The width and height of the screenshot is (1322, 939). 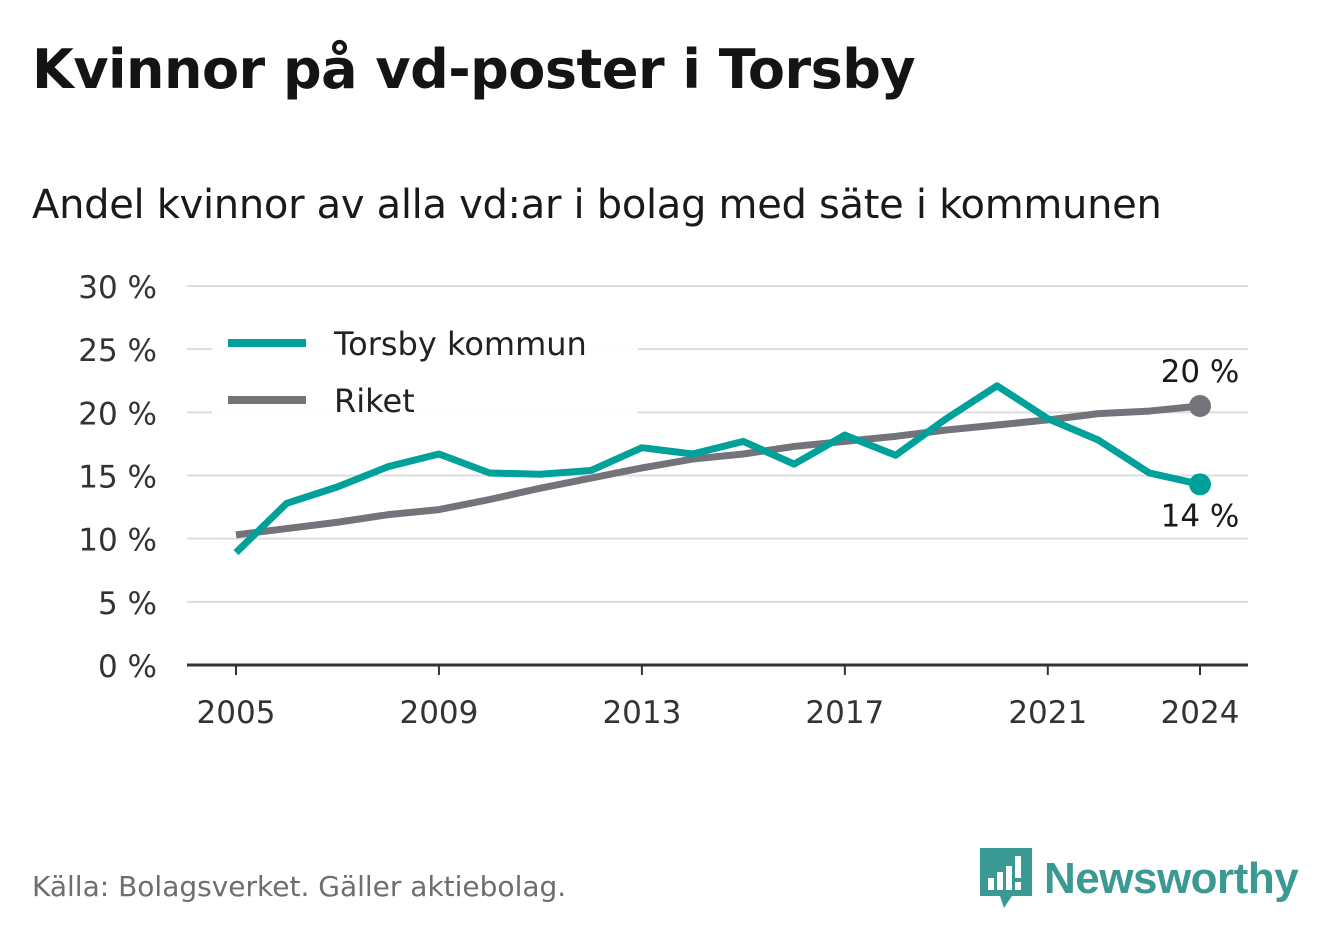 What do you see at coordinates (844, 713) in the screenshot?
I see `x-tick-label: 2017` at bounding box center [844, 713].